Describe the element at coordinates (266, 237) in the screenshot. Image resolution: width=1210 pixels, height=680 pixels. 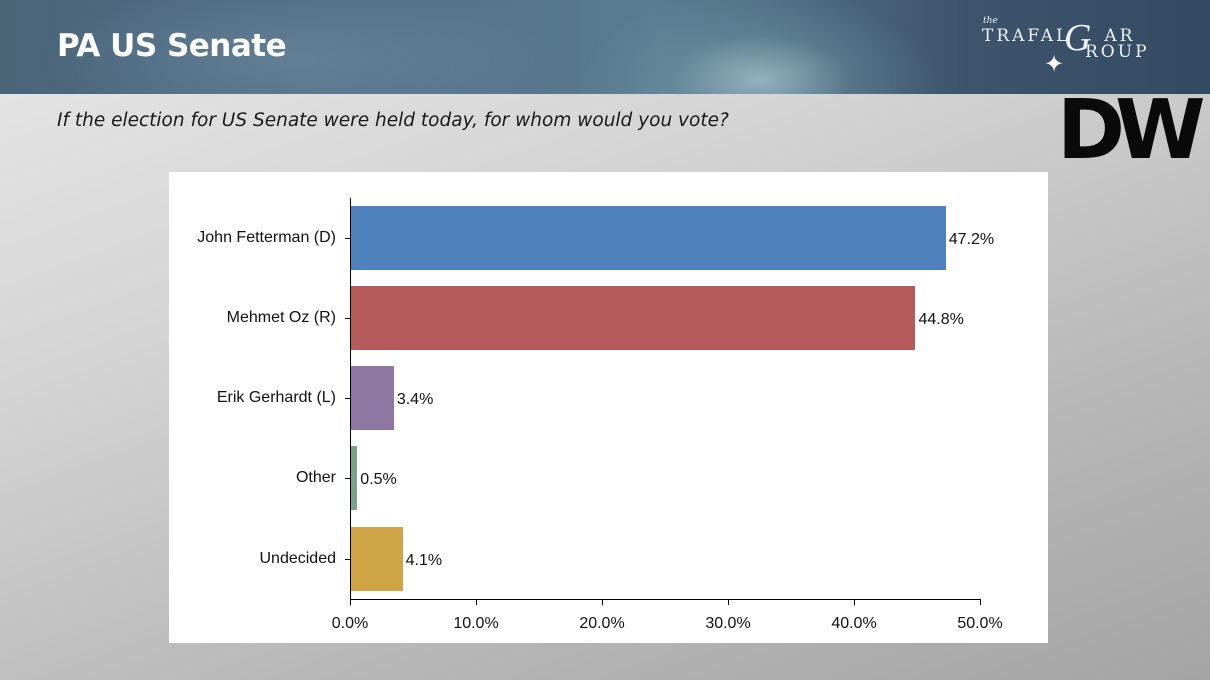
I see `category-label: John Fetterman (D)` at that location.